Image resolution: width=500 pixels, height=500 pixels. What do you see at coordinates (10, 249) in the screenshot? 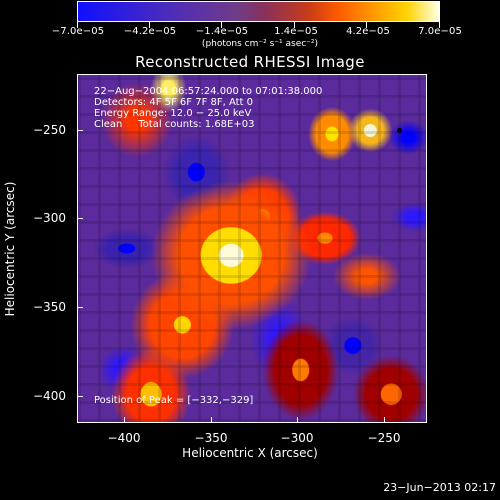
I see `y-axis-title: Heliocentric Y (arcsec)` at bounding box center [10, 249].